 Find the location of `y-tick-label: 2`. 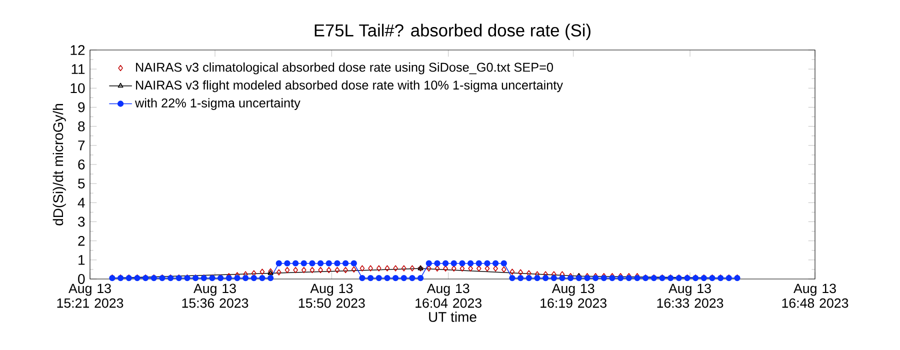

y-tick-label: 2 is located at coordinates (81, 241).